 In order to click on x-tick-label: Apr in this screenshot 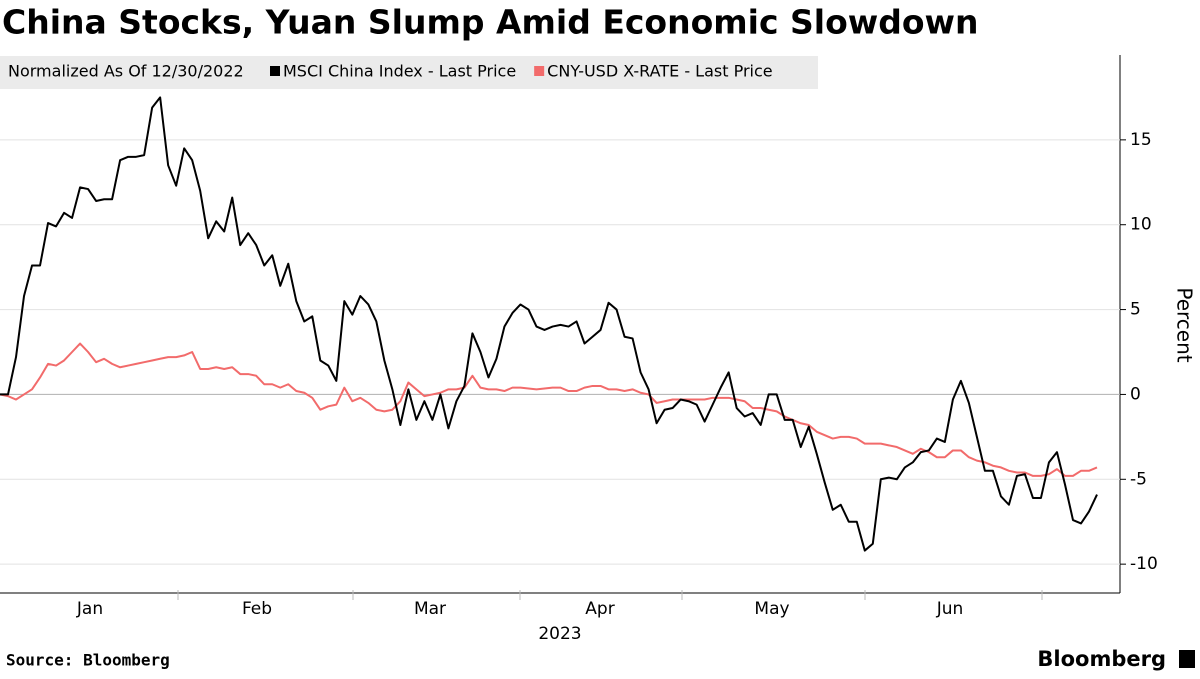, I will do `click(599, 609)`.